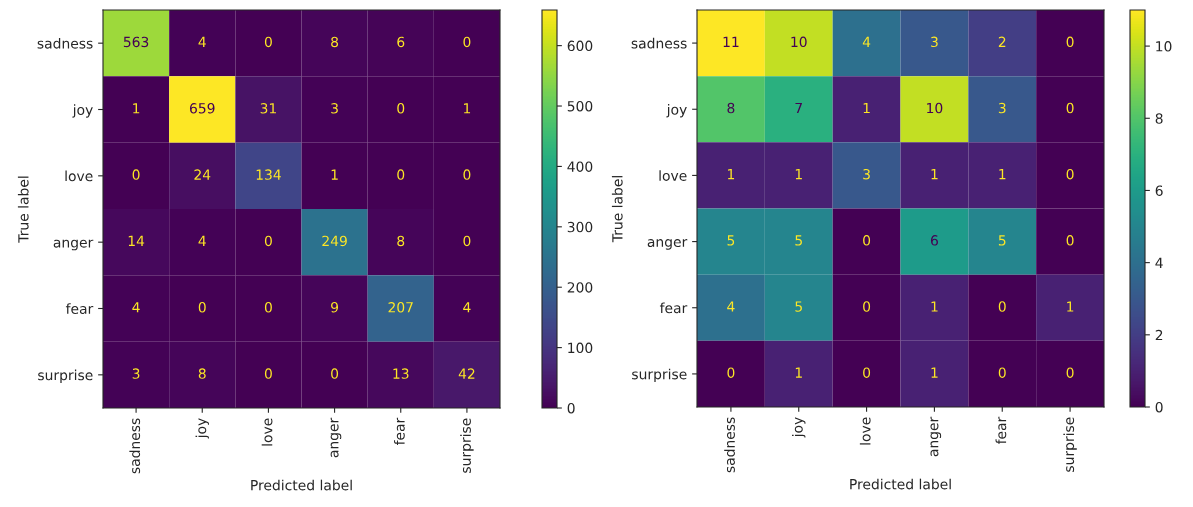 The image size is (1193, 507). I want to click on data-label: 11, so click(731, 41).